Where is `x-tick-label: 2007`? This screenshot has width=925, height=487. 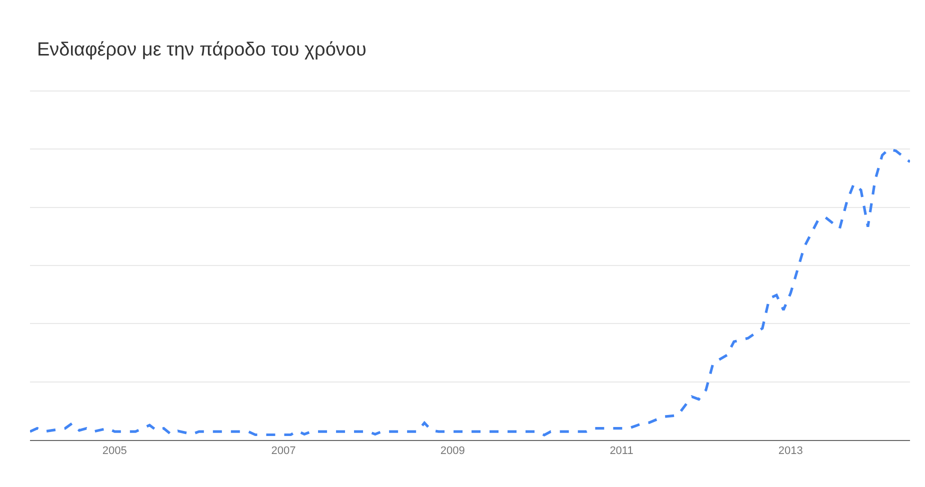
x-tick-label: 2007 is located at coordinates (283, 451).